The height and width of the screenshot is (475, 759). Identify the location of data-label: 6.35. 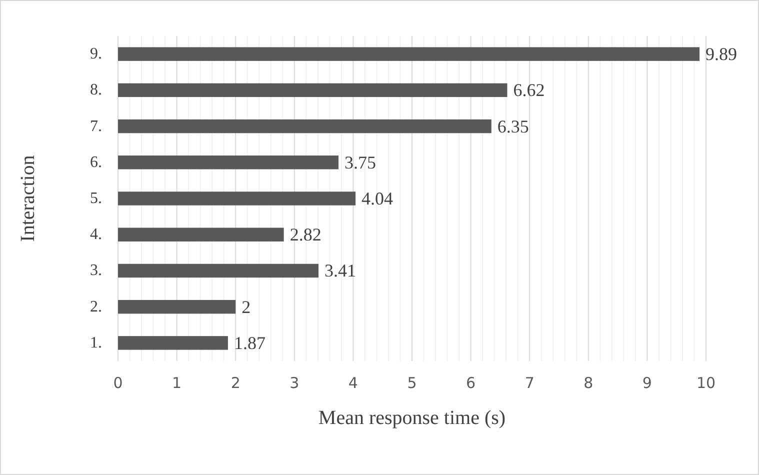
(513, 126).